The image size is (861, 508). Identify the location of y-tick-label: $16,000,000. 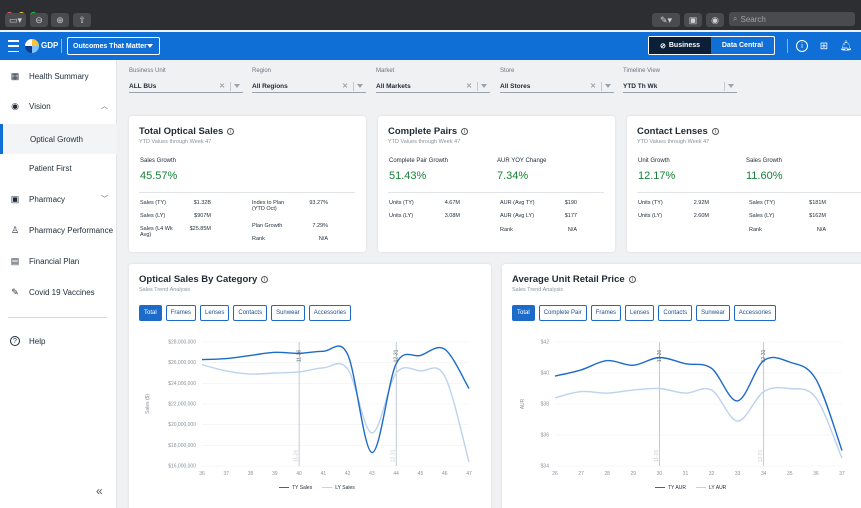
(182, 467).